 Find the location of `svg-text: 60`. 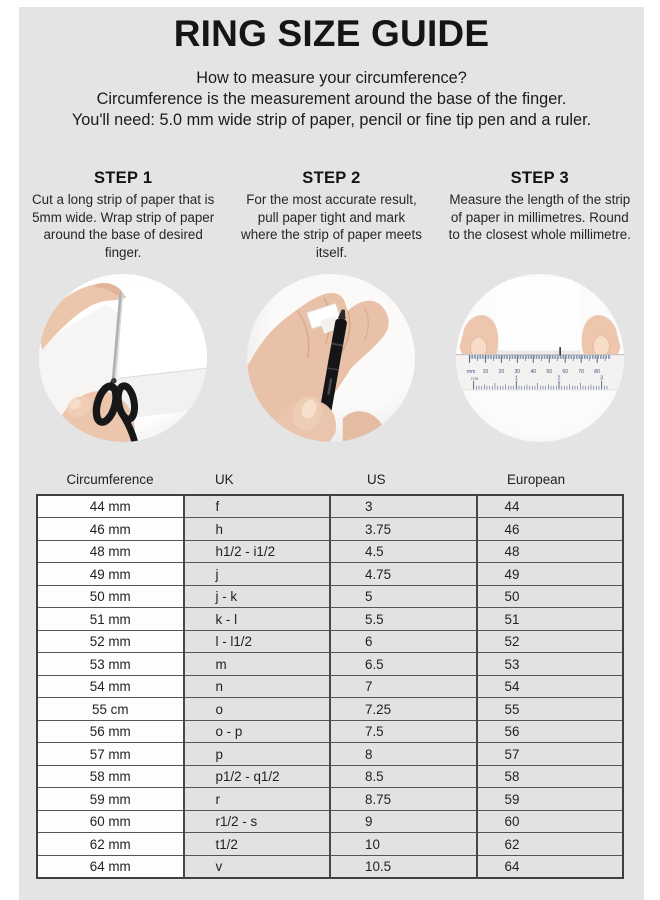

svg-text: 60 is located at coordinates (565, 372).